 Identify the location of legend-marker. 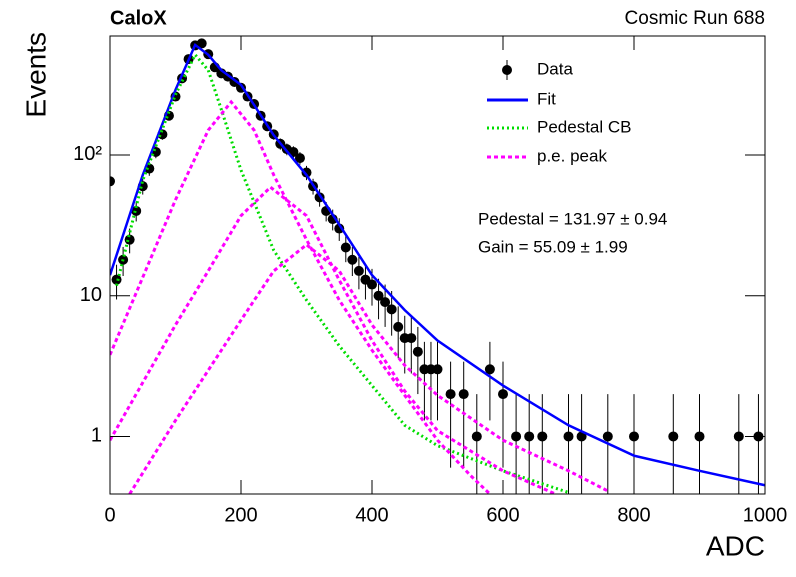
(507, 70).